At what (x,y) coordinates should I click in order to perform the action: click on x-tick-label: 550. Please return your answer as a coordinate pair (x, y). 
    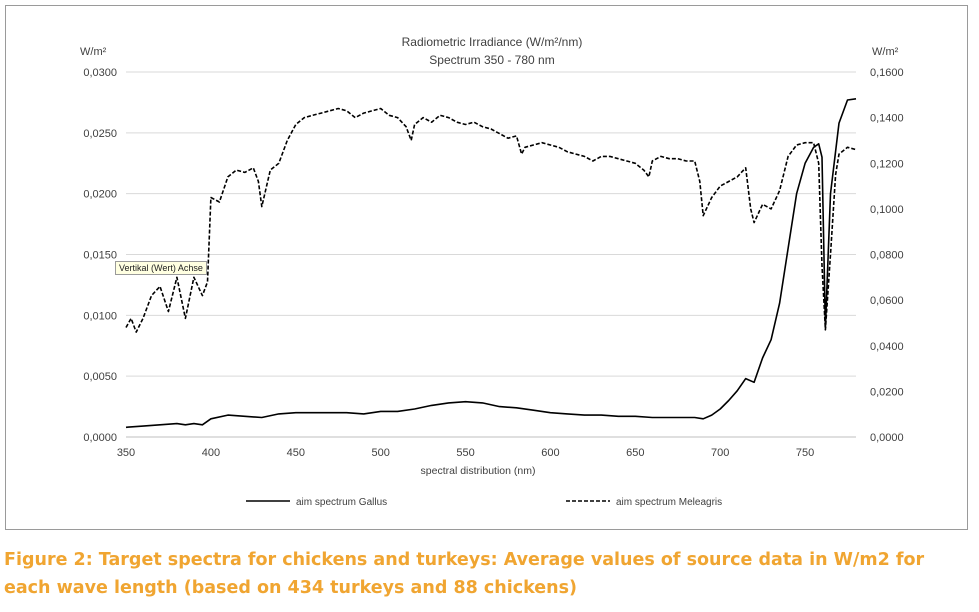
    Looking at the image, I should click on (465, 453).